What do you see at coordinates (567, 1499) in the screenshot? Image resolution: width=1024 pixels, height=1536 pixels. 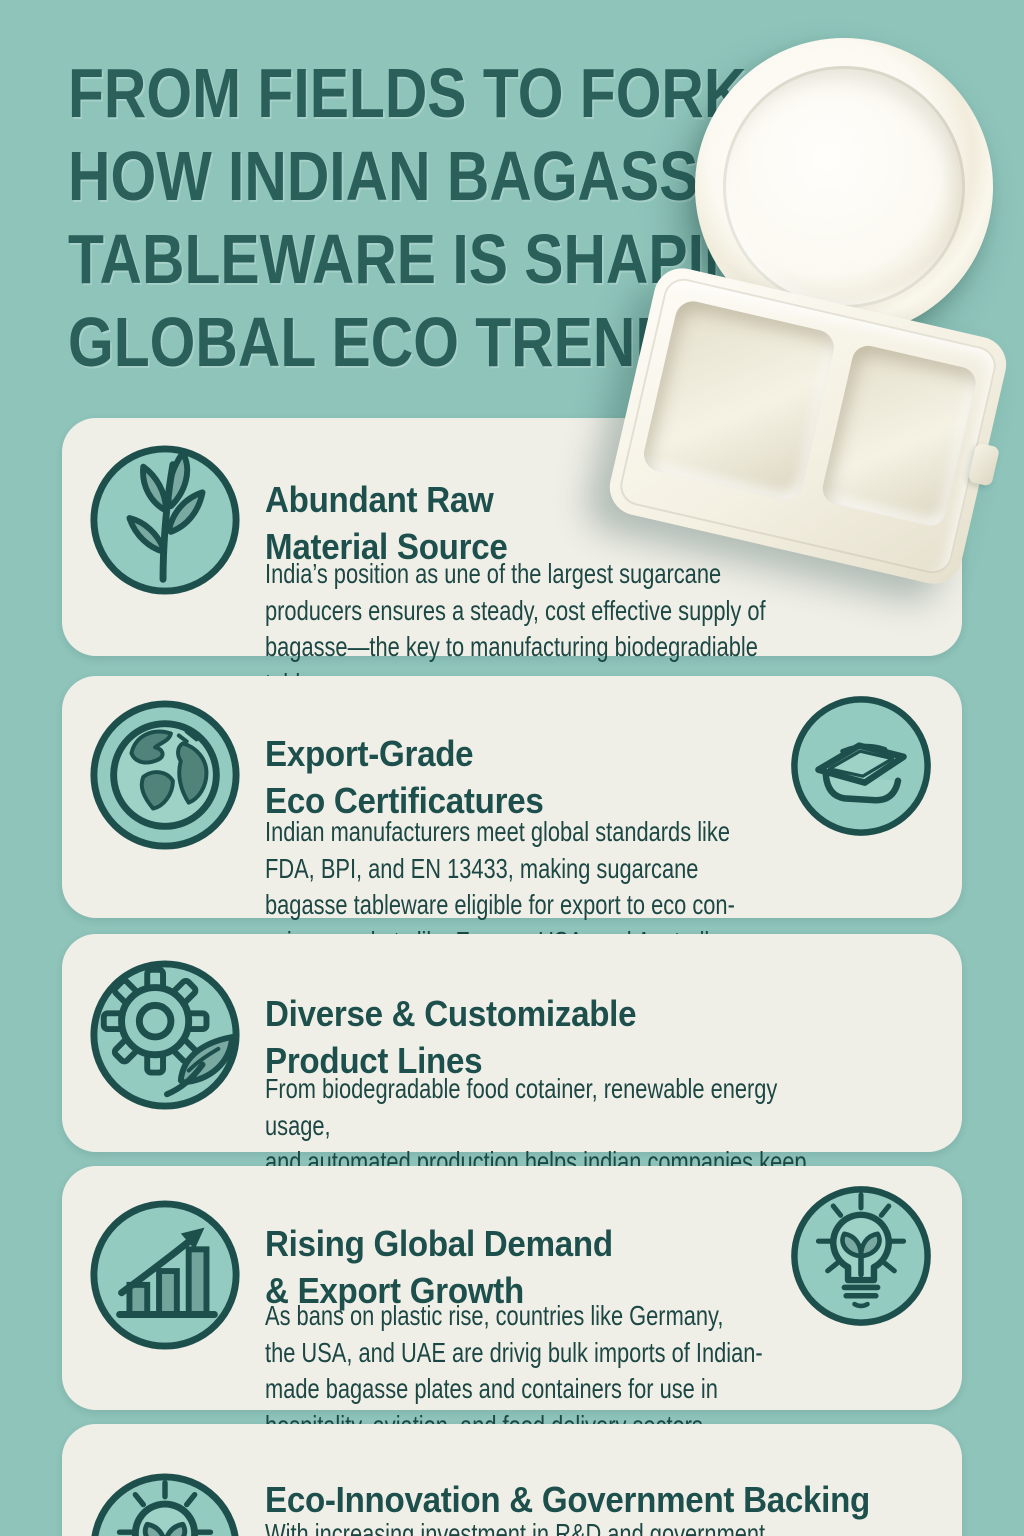 I see `card-heading: Eco-Innovation & Government Backing` at bounding box center [567, 1499].